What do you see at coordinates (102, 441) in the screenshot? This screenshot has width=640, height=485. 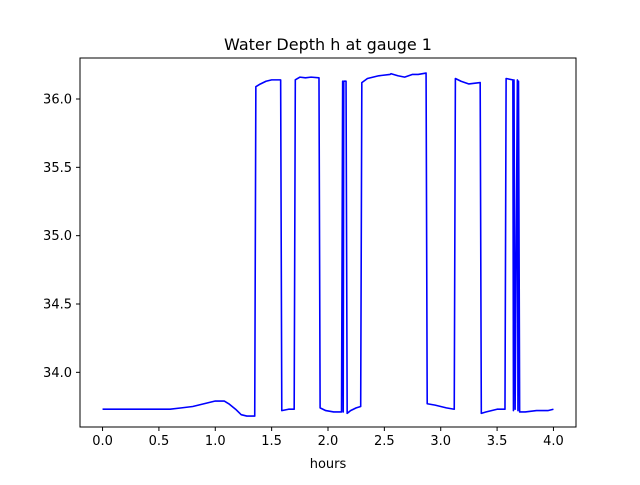 I see `x-tick-label: 0.0` at bounding box center [102, 441].